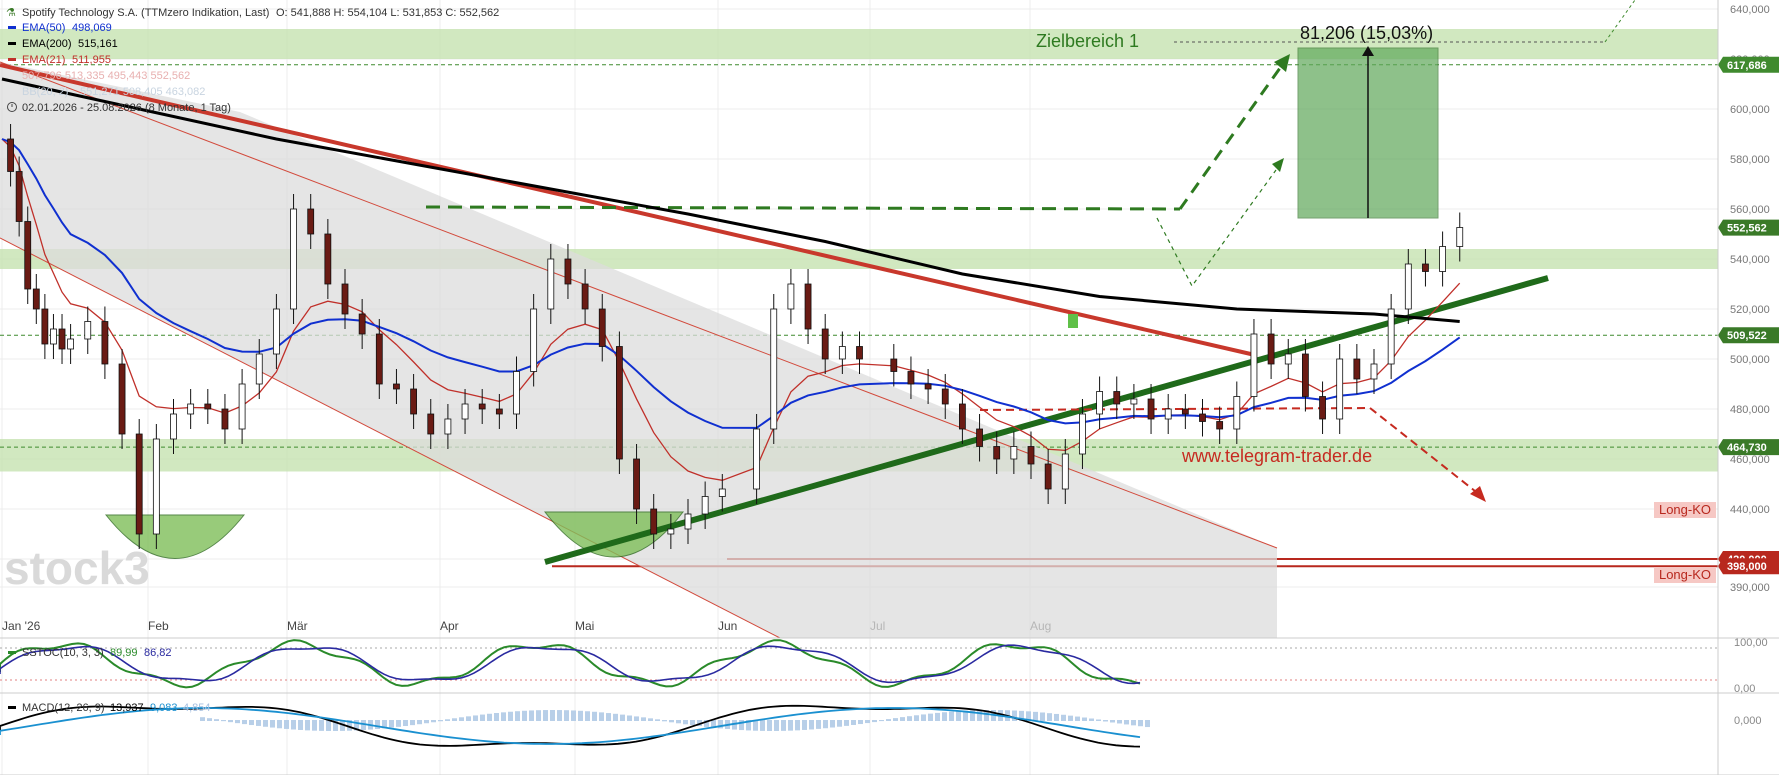  What do you see at coordinates (1747, 336) in the screenshot?
I see `price-badge-label: 509,522` at bounding box center [1747, 336].